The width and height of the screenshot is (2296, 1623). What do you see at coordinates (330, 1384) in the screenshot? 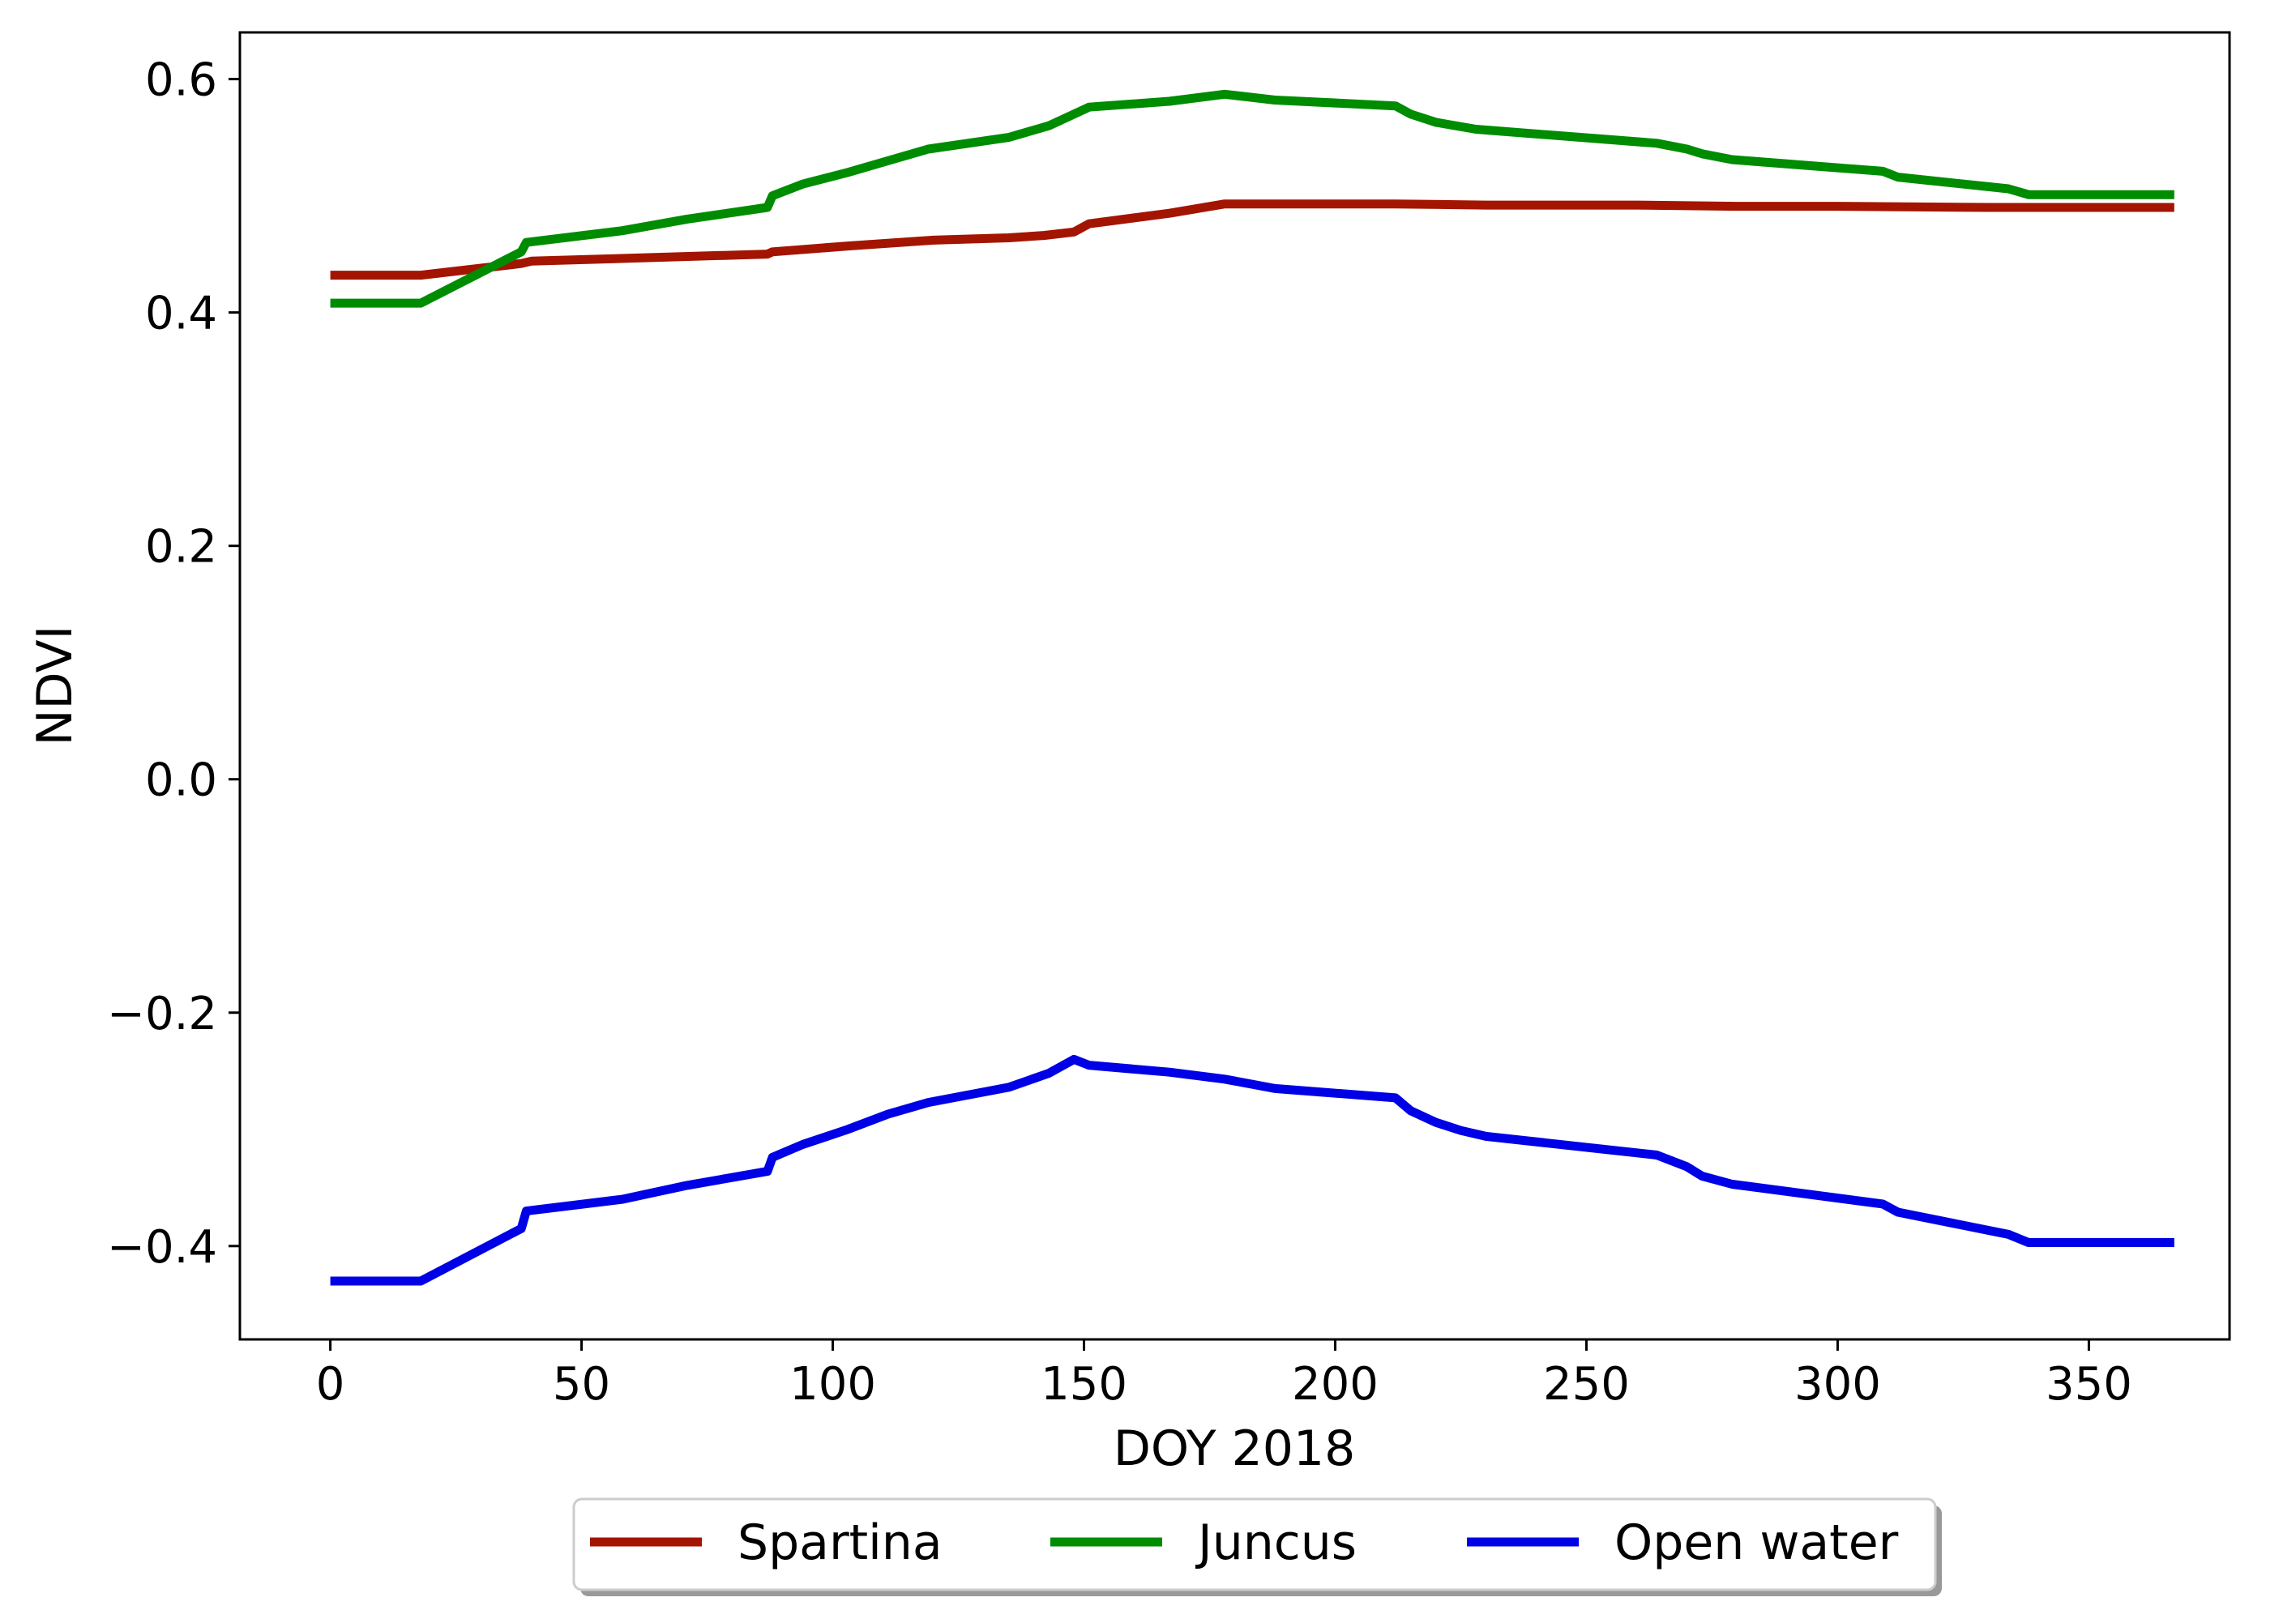
I see `x-tick-label: 0` at bounding box center [330, 1384].